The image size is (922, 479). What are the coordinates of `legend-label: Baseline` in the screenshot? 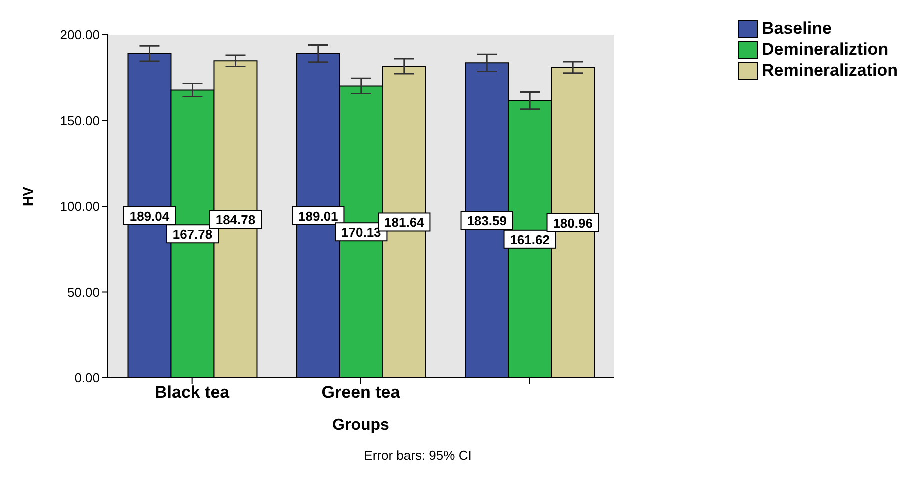 It's located at (797, 28).